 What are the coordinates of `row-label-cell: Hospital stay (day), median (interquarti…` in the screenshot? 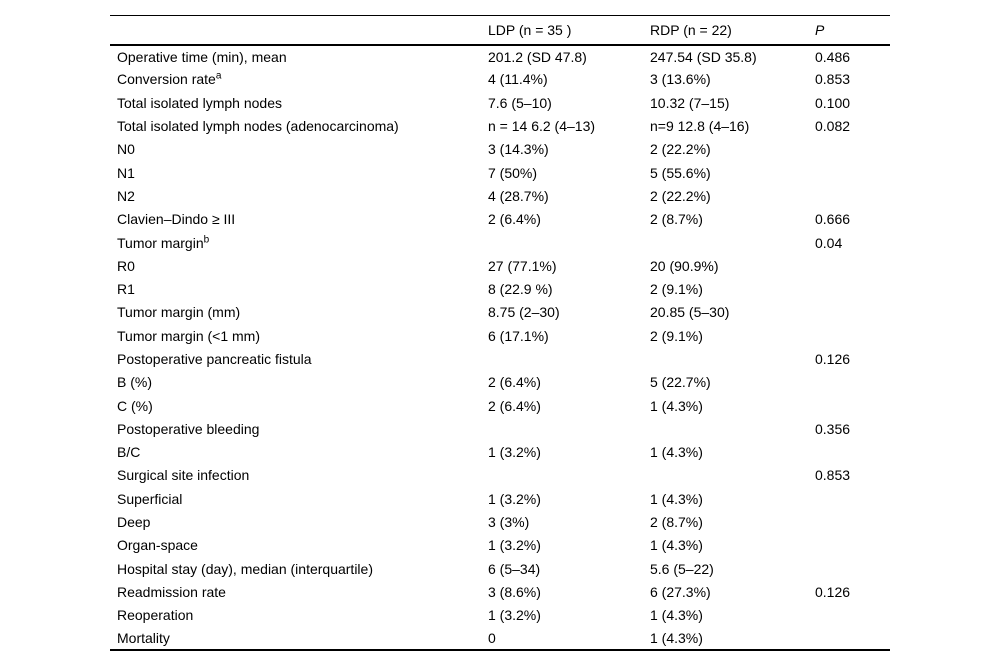 It's located at (299, 568).